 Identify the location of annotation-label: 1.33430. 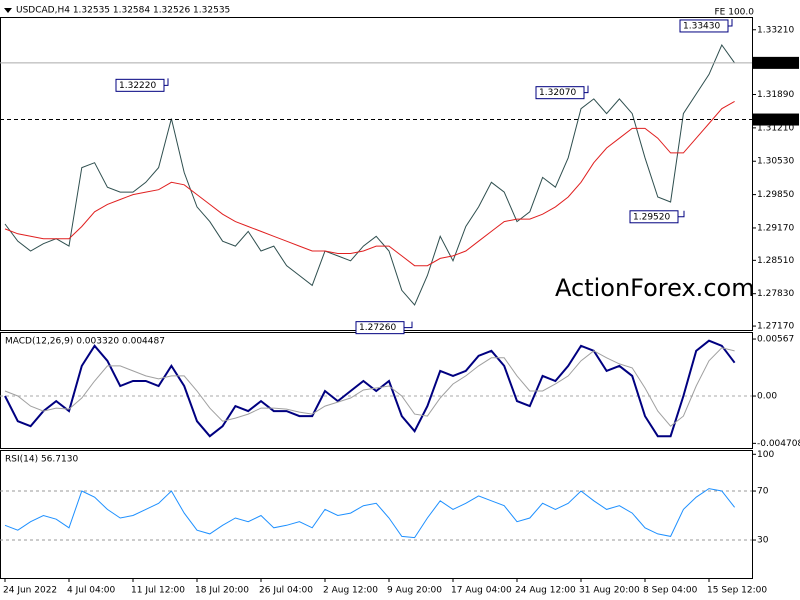
(701, 26).